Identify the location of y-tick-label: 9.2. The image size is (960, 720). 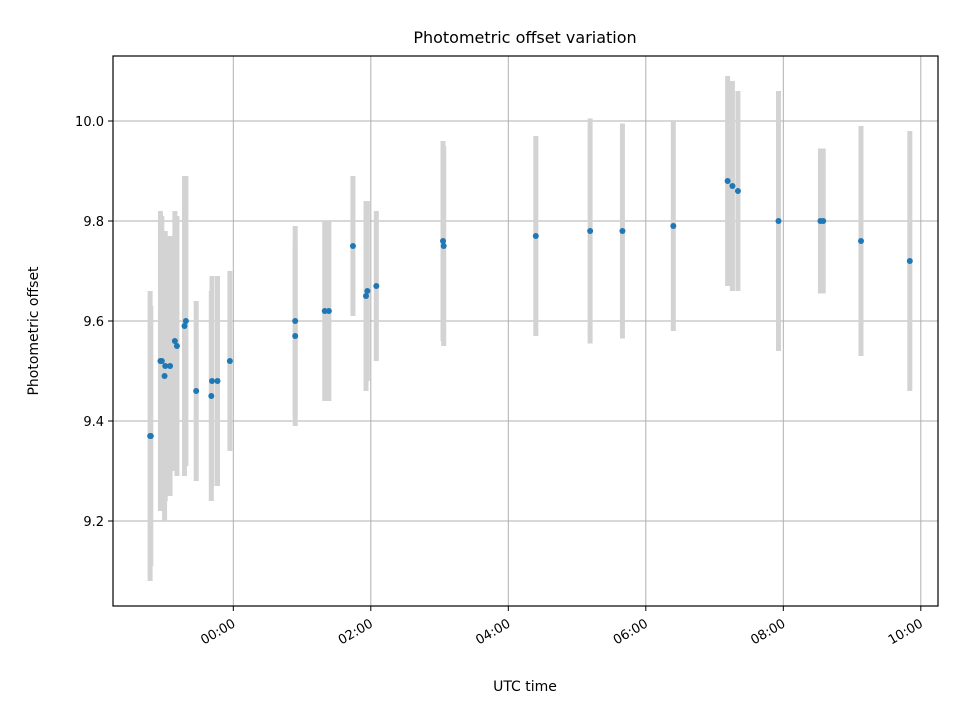
(93, 522).